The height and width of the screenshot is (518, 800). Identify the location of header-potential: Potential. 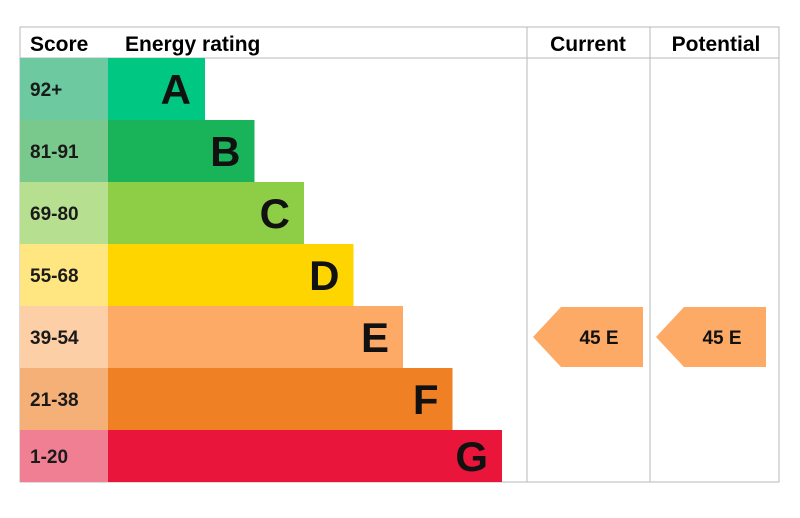
(716, 44).